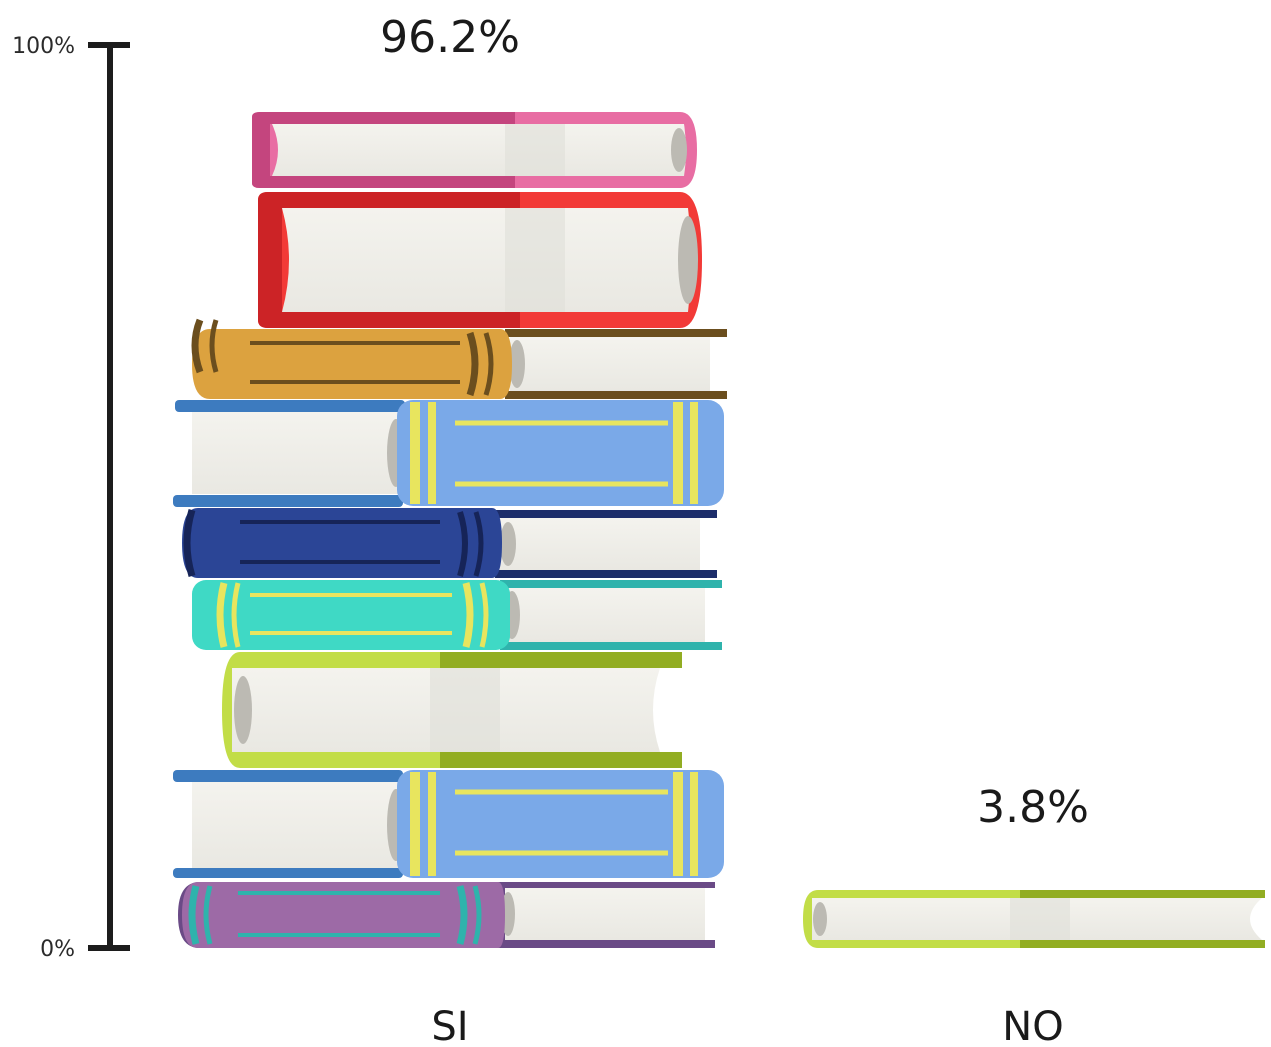 The image size is (1271, 1047). I want to click on book-lime, so click(452, 710).